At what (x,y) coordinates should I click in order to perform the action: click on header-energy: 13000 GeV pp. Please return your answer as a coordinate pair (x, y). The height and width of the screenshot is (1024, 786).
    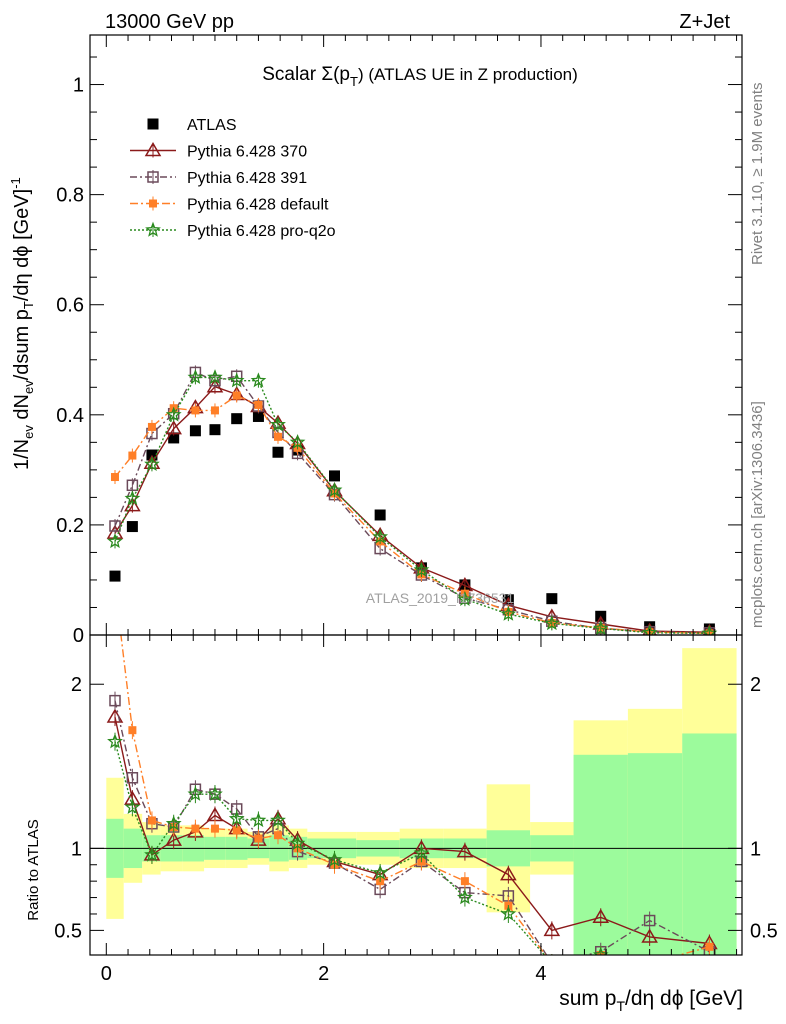
    Looking at the image, I should click on (169, 22).